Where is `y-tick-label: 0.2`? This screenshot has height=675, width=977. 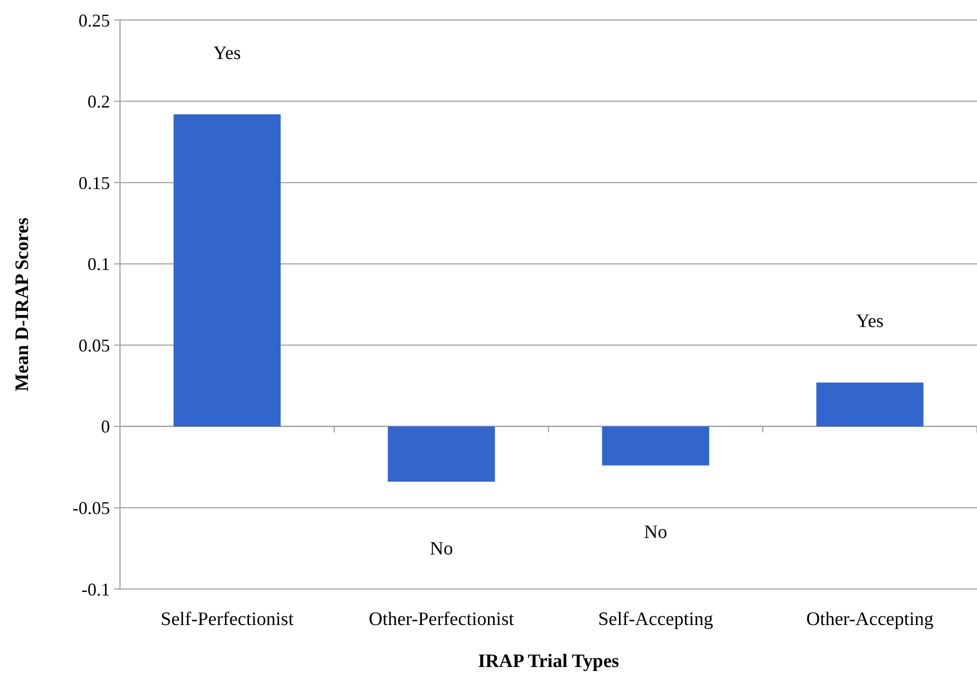 y-tick-label: 0.2 is located at coordinates (99, 102).